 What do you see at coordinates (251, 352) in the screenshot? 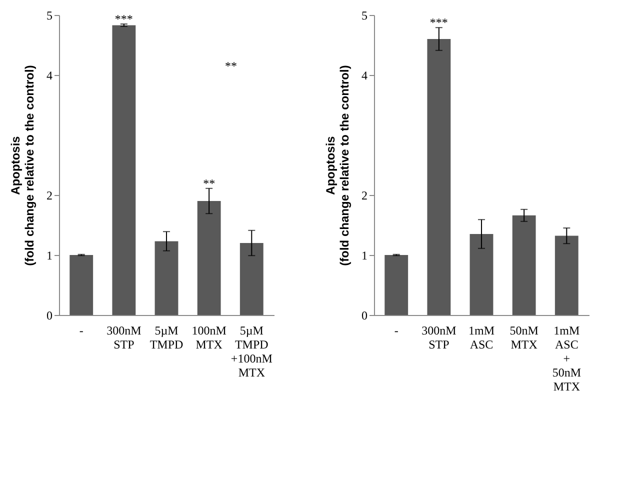
I see `x-tick-label: 5µM TMPD +100nM MTX` at bounding box center [251, 352].